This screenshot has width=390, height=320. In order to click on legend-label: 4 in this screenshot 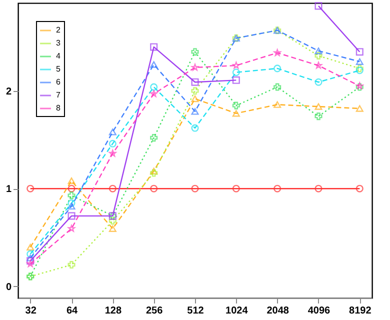, I will do `click(58, 56)`.